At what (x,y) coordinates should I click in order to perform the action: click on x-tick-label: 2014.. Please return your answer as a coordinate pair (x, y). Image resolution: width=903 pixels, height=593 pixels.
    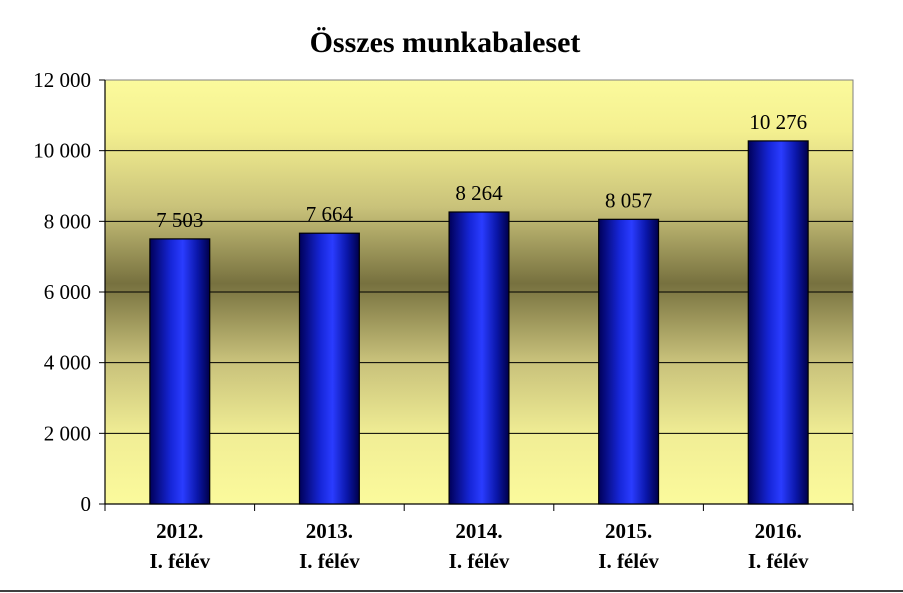
    Looking at the image, I should click on (478, 531).